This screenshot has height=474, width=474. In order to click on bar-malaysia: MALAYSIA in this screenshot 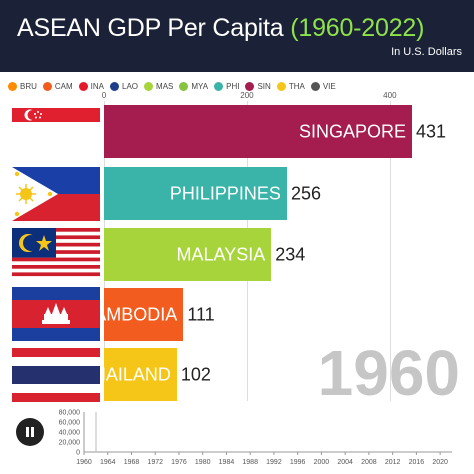, I will do `click(188, 254)`.